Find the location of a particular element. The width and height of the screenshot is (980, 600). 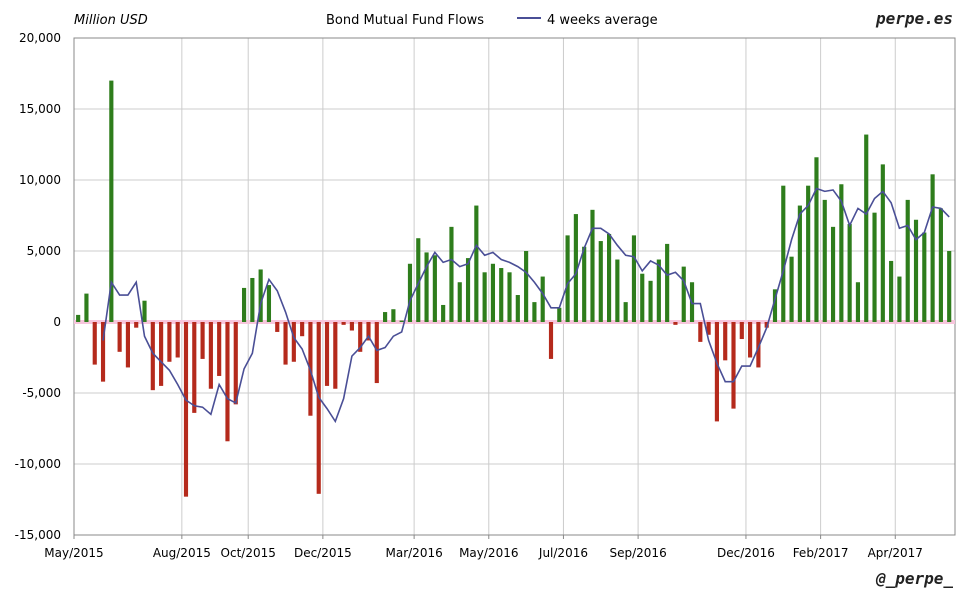

brand-top: perpe.es is located at coordinates (914, 18).